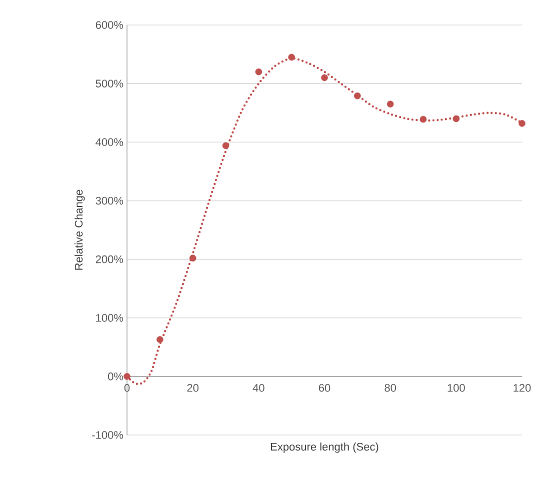 The image size is (538, 485). I want to click on y-tick-label: 0%, so click(116, 376).